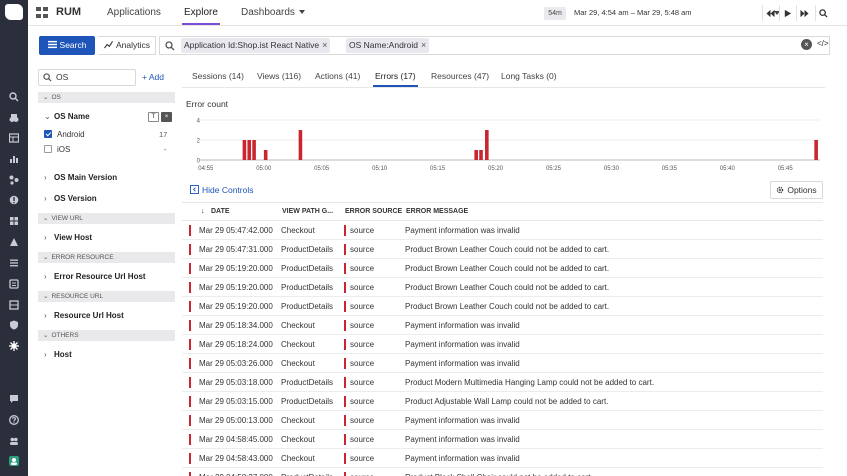  I want to click on section-view-url: ⌄ VIEW URL, so click(106, 218).